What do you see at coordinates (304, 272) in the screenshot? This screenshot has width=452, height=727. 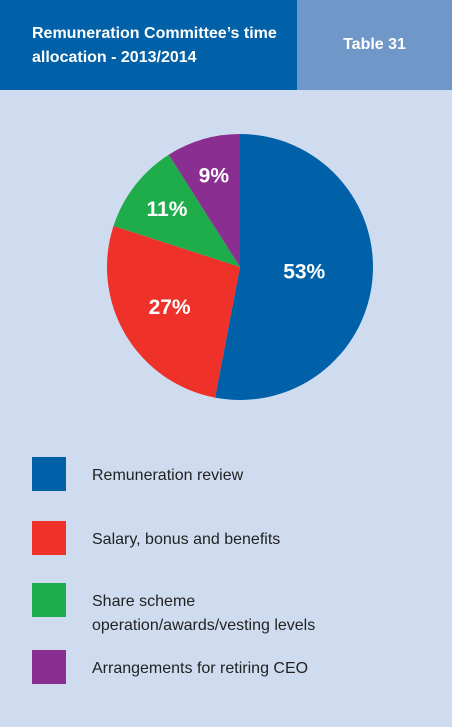 I see `data-label: 53%` at bounding box center [304, 272].